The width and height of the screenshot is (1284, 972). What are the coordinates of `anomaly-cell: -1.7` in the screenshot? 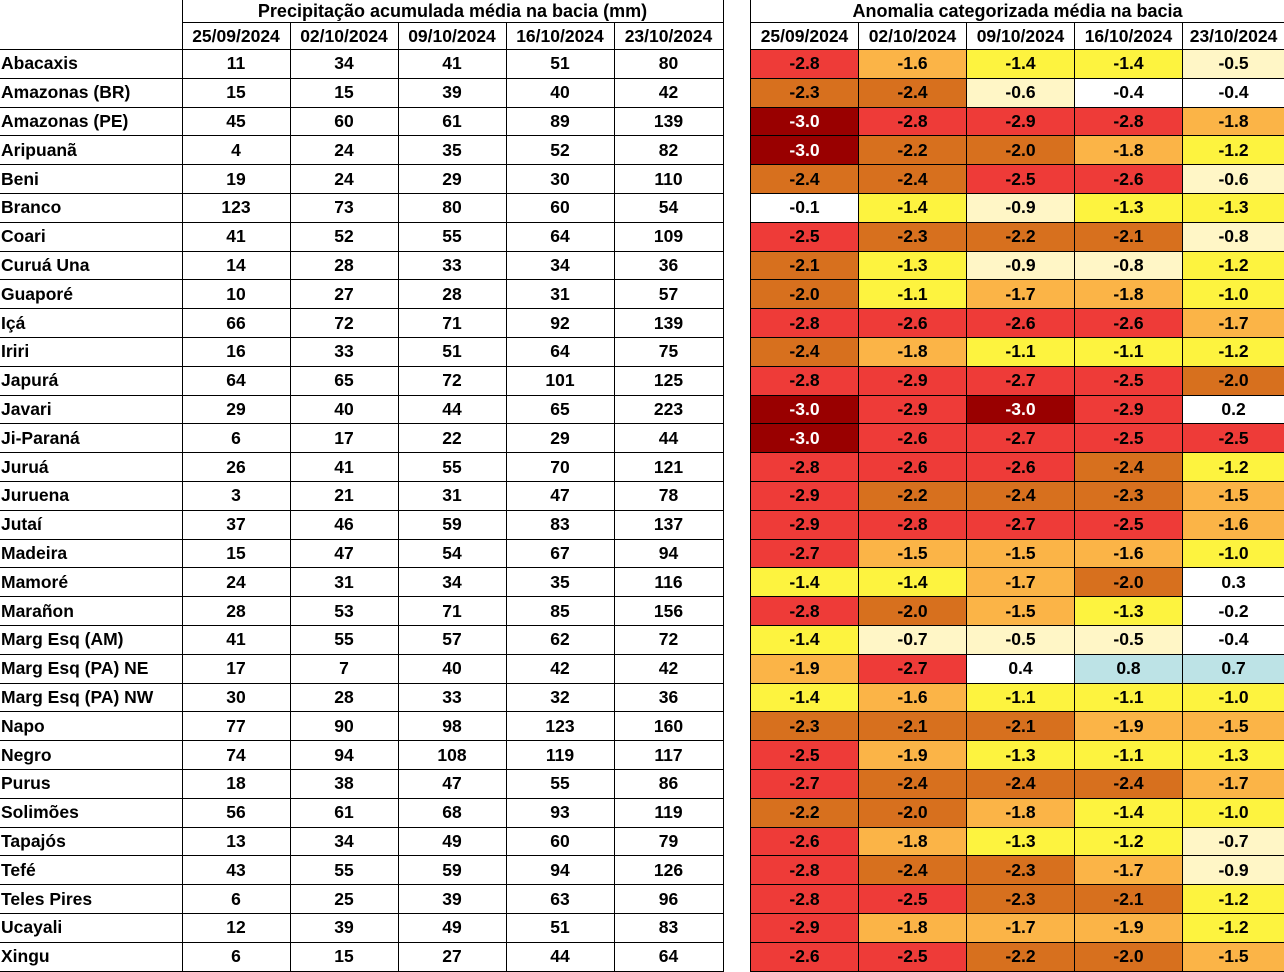 It's located at (1021, 294).